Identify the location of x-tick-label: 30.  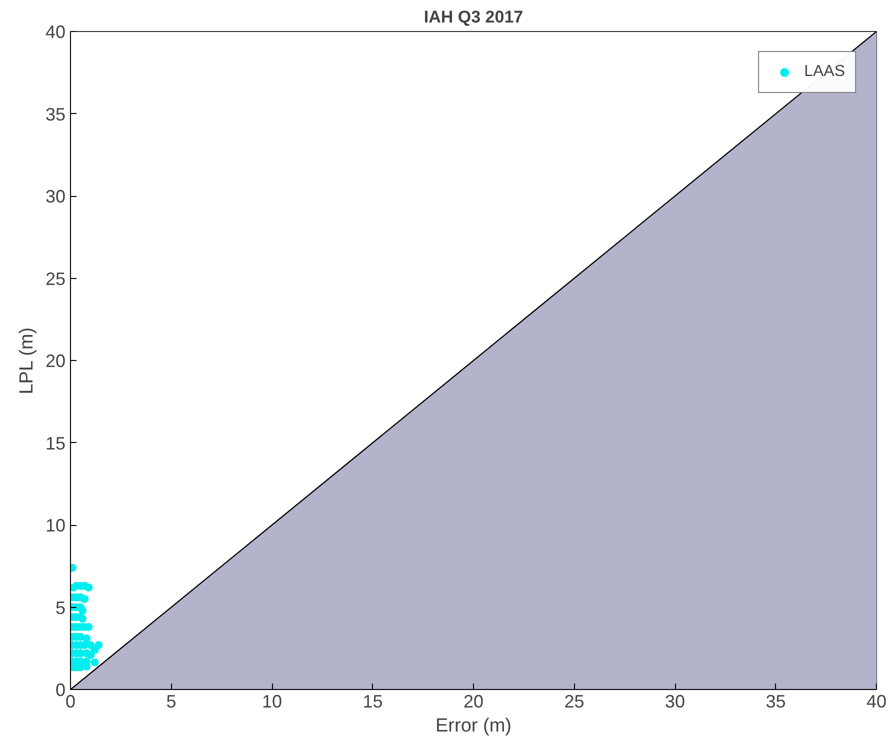
(675, 702).